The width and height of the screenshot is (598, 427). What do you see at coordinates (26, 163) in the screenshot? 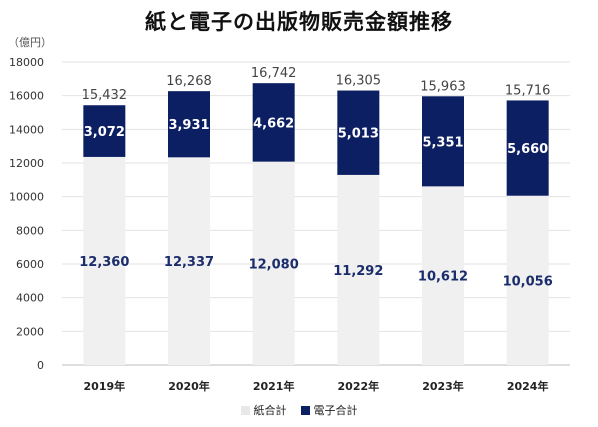
I see `y-tick-label: 12000` at bounding box center [26, 163].